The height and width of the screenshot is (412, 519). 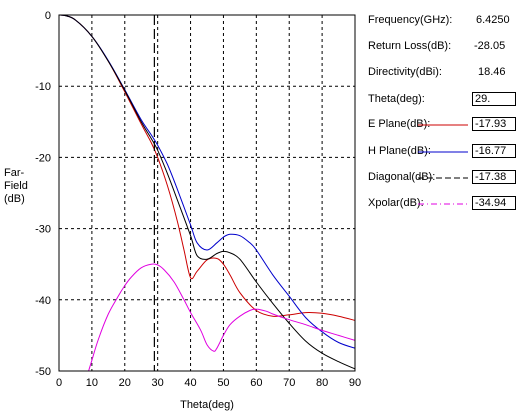 I want to click on x-tick-label: 50, so click(x=223, y=383).